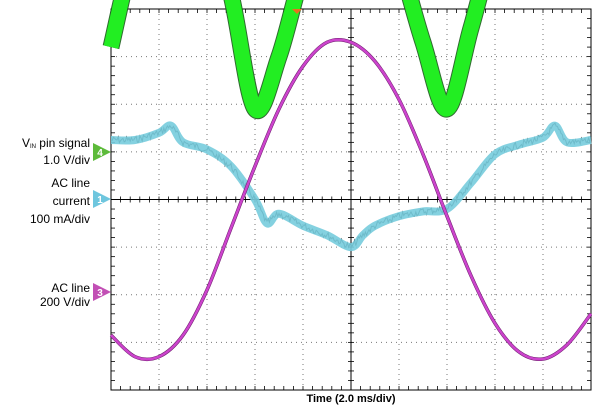  I want to click on channel-4-marker-number: 4, so click(100, 153).